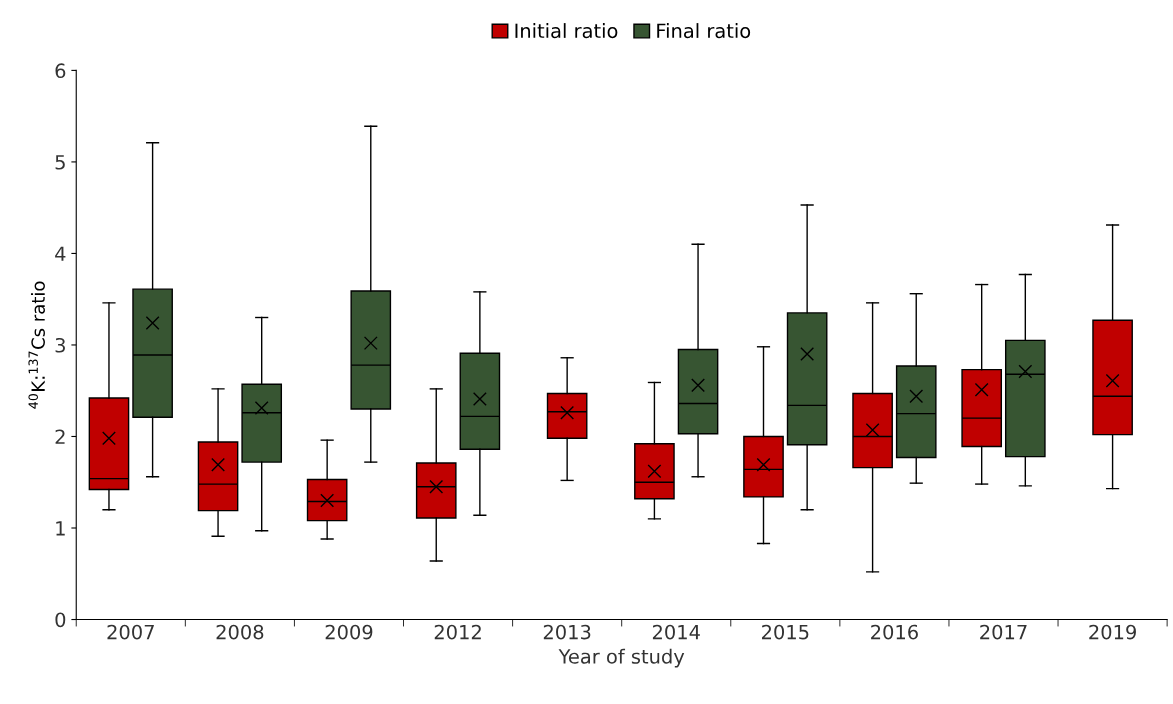 This screenshot has width=1173, height=704. Describe the element at coordinates (60, 528) in the screenshot. I see `y-tick-label: 1` at that location.